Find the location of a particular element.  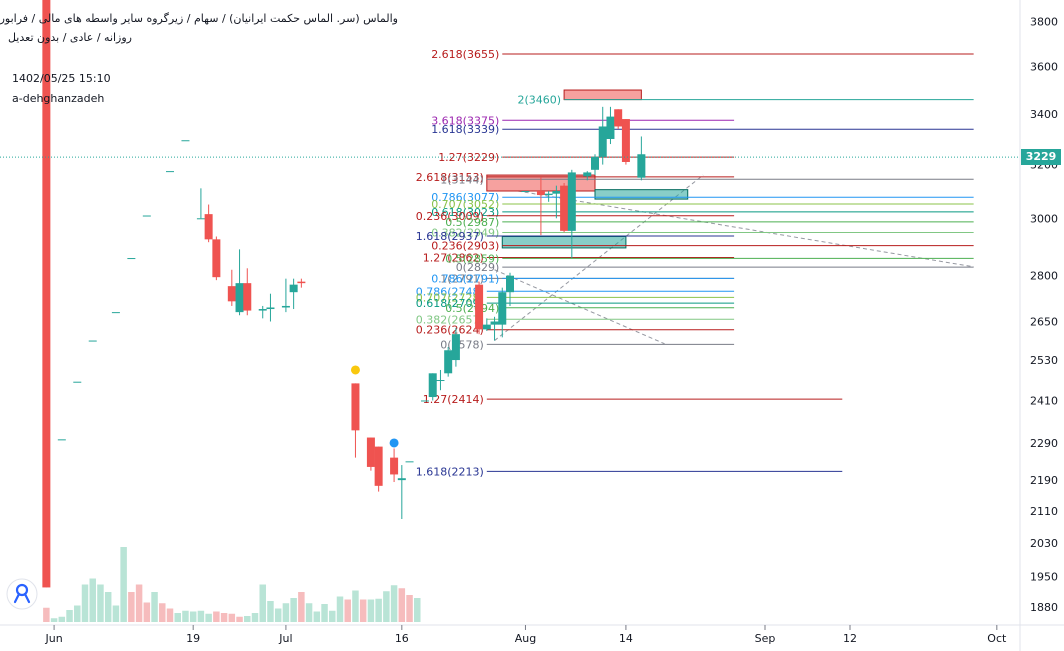

y-tick-label: 2030 is located at coordinates (1044, 543).